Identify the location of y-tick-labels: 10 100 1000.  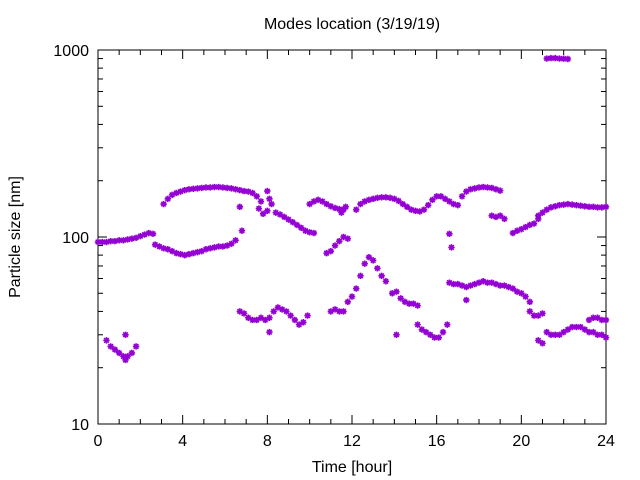
(71, 238).